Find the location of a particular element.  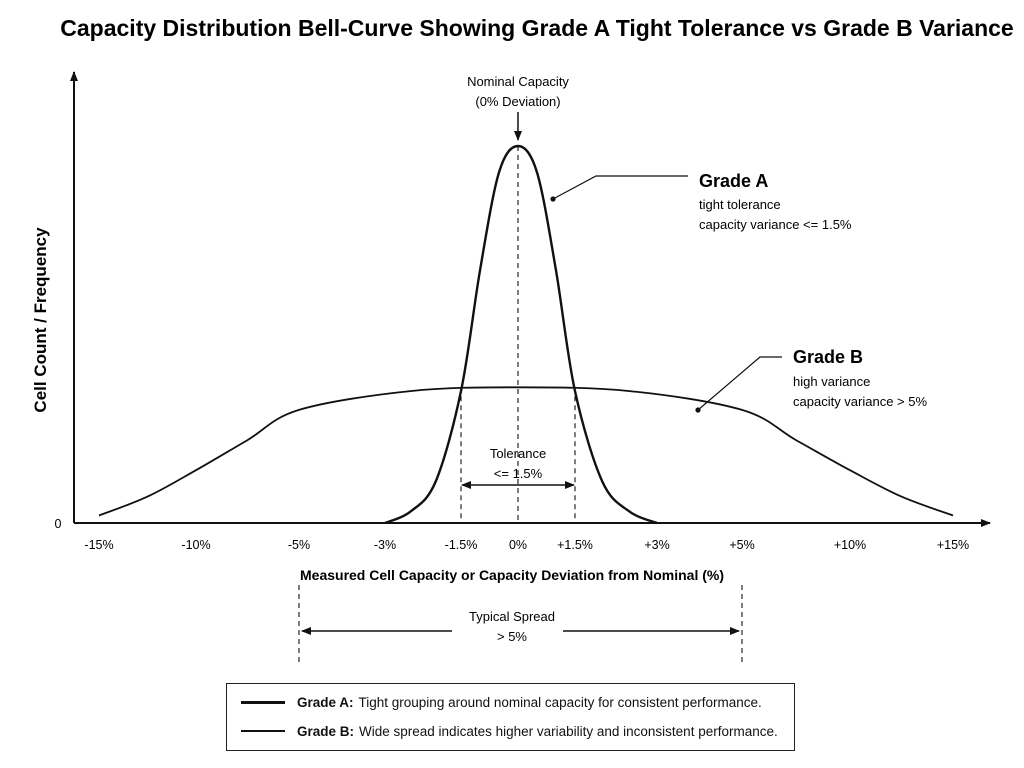

legend-grade-b-name: Grade B: is located at coordinates (326, 731).